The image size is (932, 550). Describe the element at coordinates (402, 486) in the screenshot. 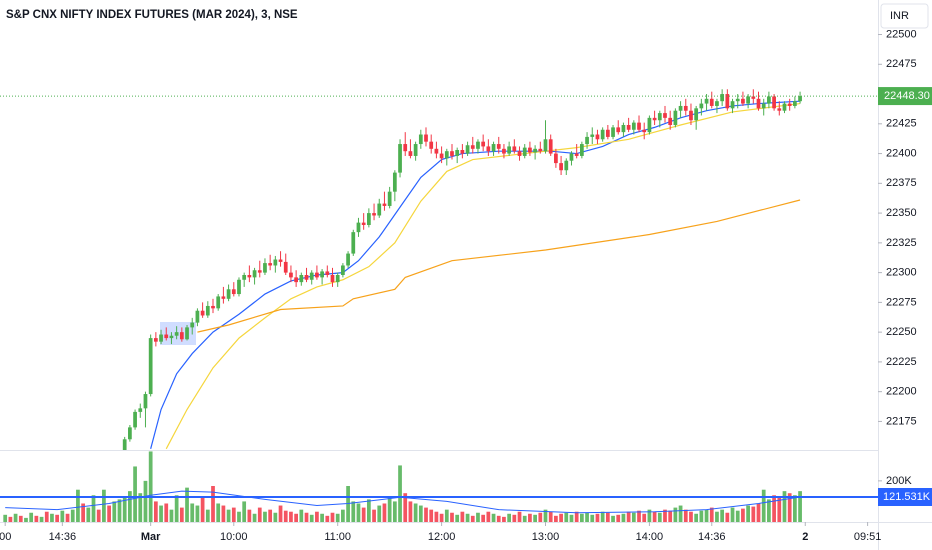

I see `volume-pane` at that location.